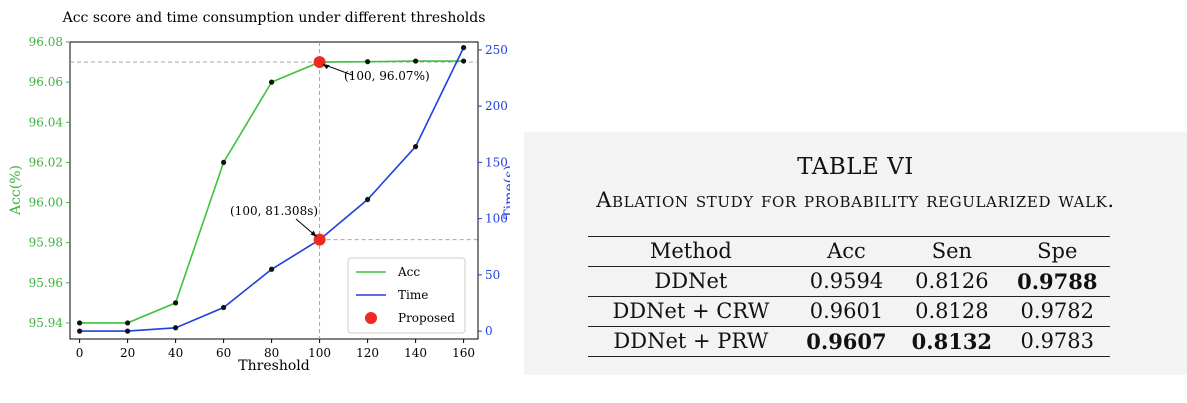  Describe the element at coordinates (127, 353) in the screenshot. I see `x-tick-label: 20` at that location.